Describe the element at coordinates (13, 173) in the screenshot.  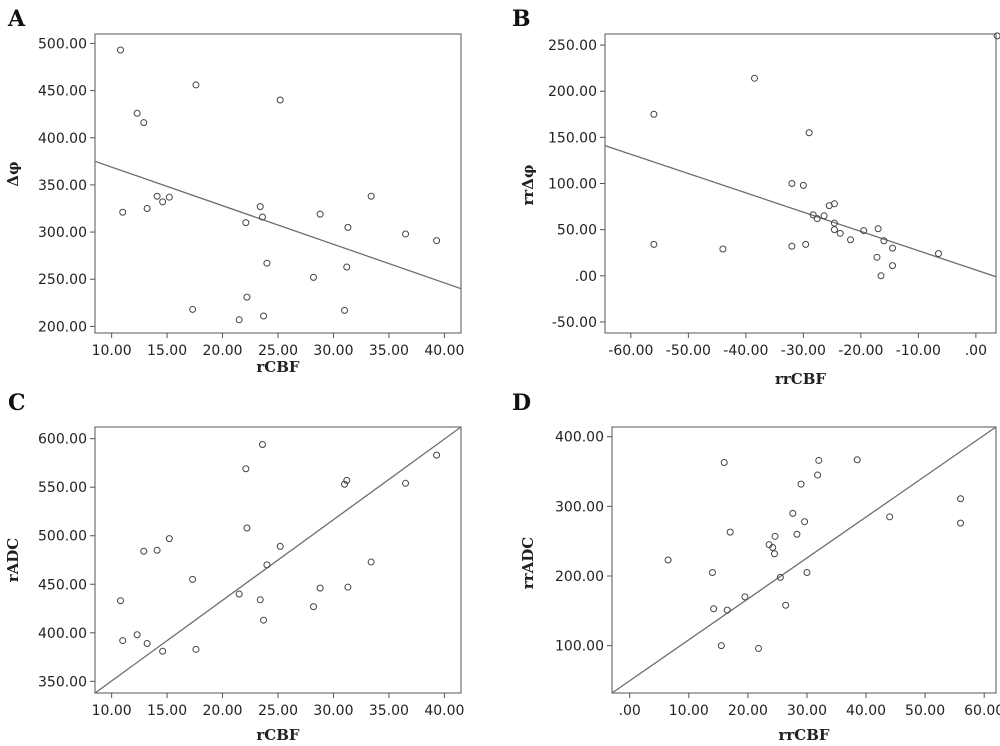
I see `y-axis-title: Δφ` at that location.